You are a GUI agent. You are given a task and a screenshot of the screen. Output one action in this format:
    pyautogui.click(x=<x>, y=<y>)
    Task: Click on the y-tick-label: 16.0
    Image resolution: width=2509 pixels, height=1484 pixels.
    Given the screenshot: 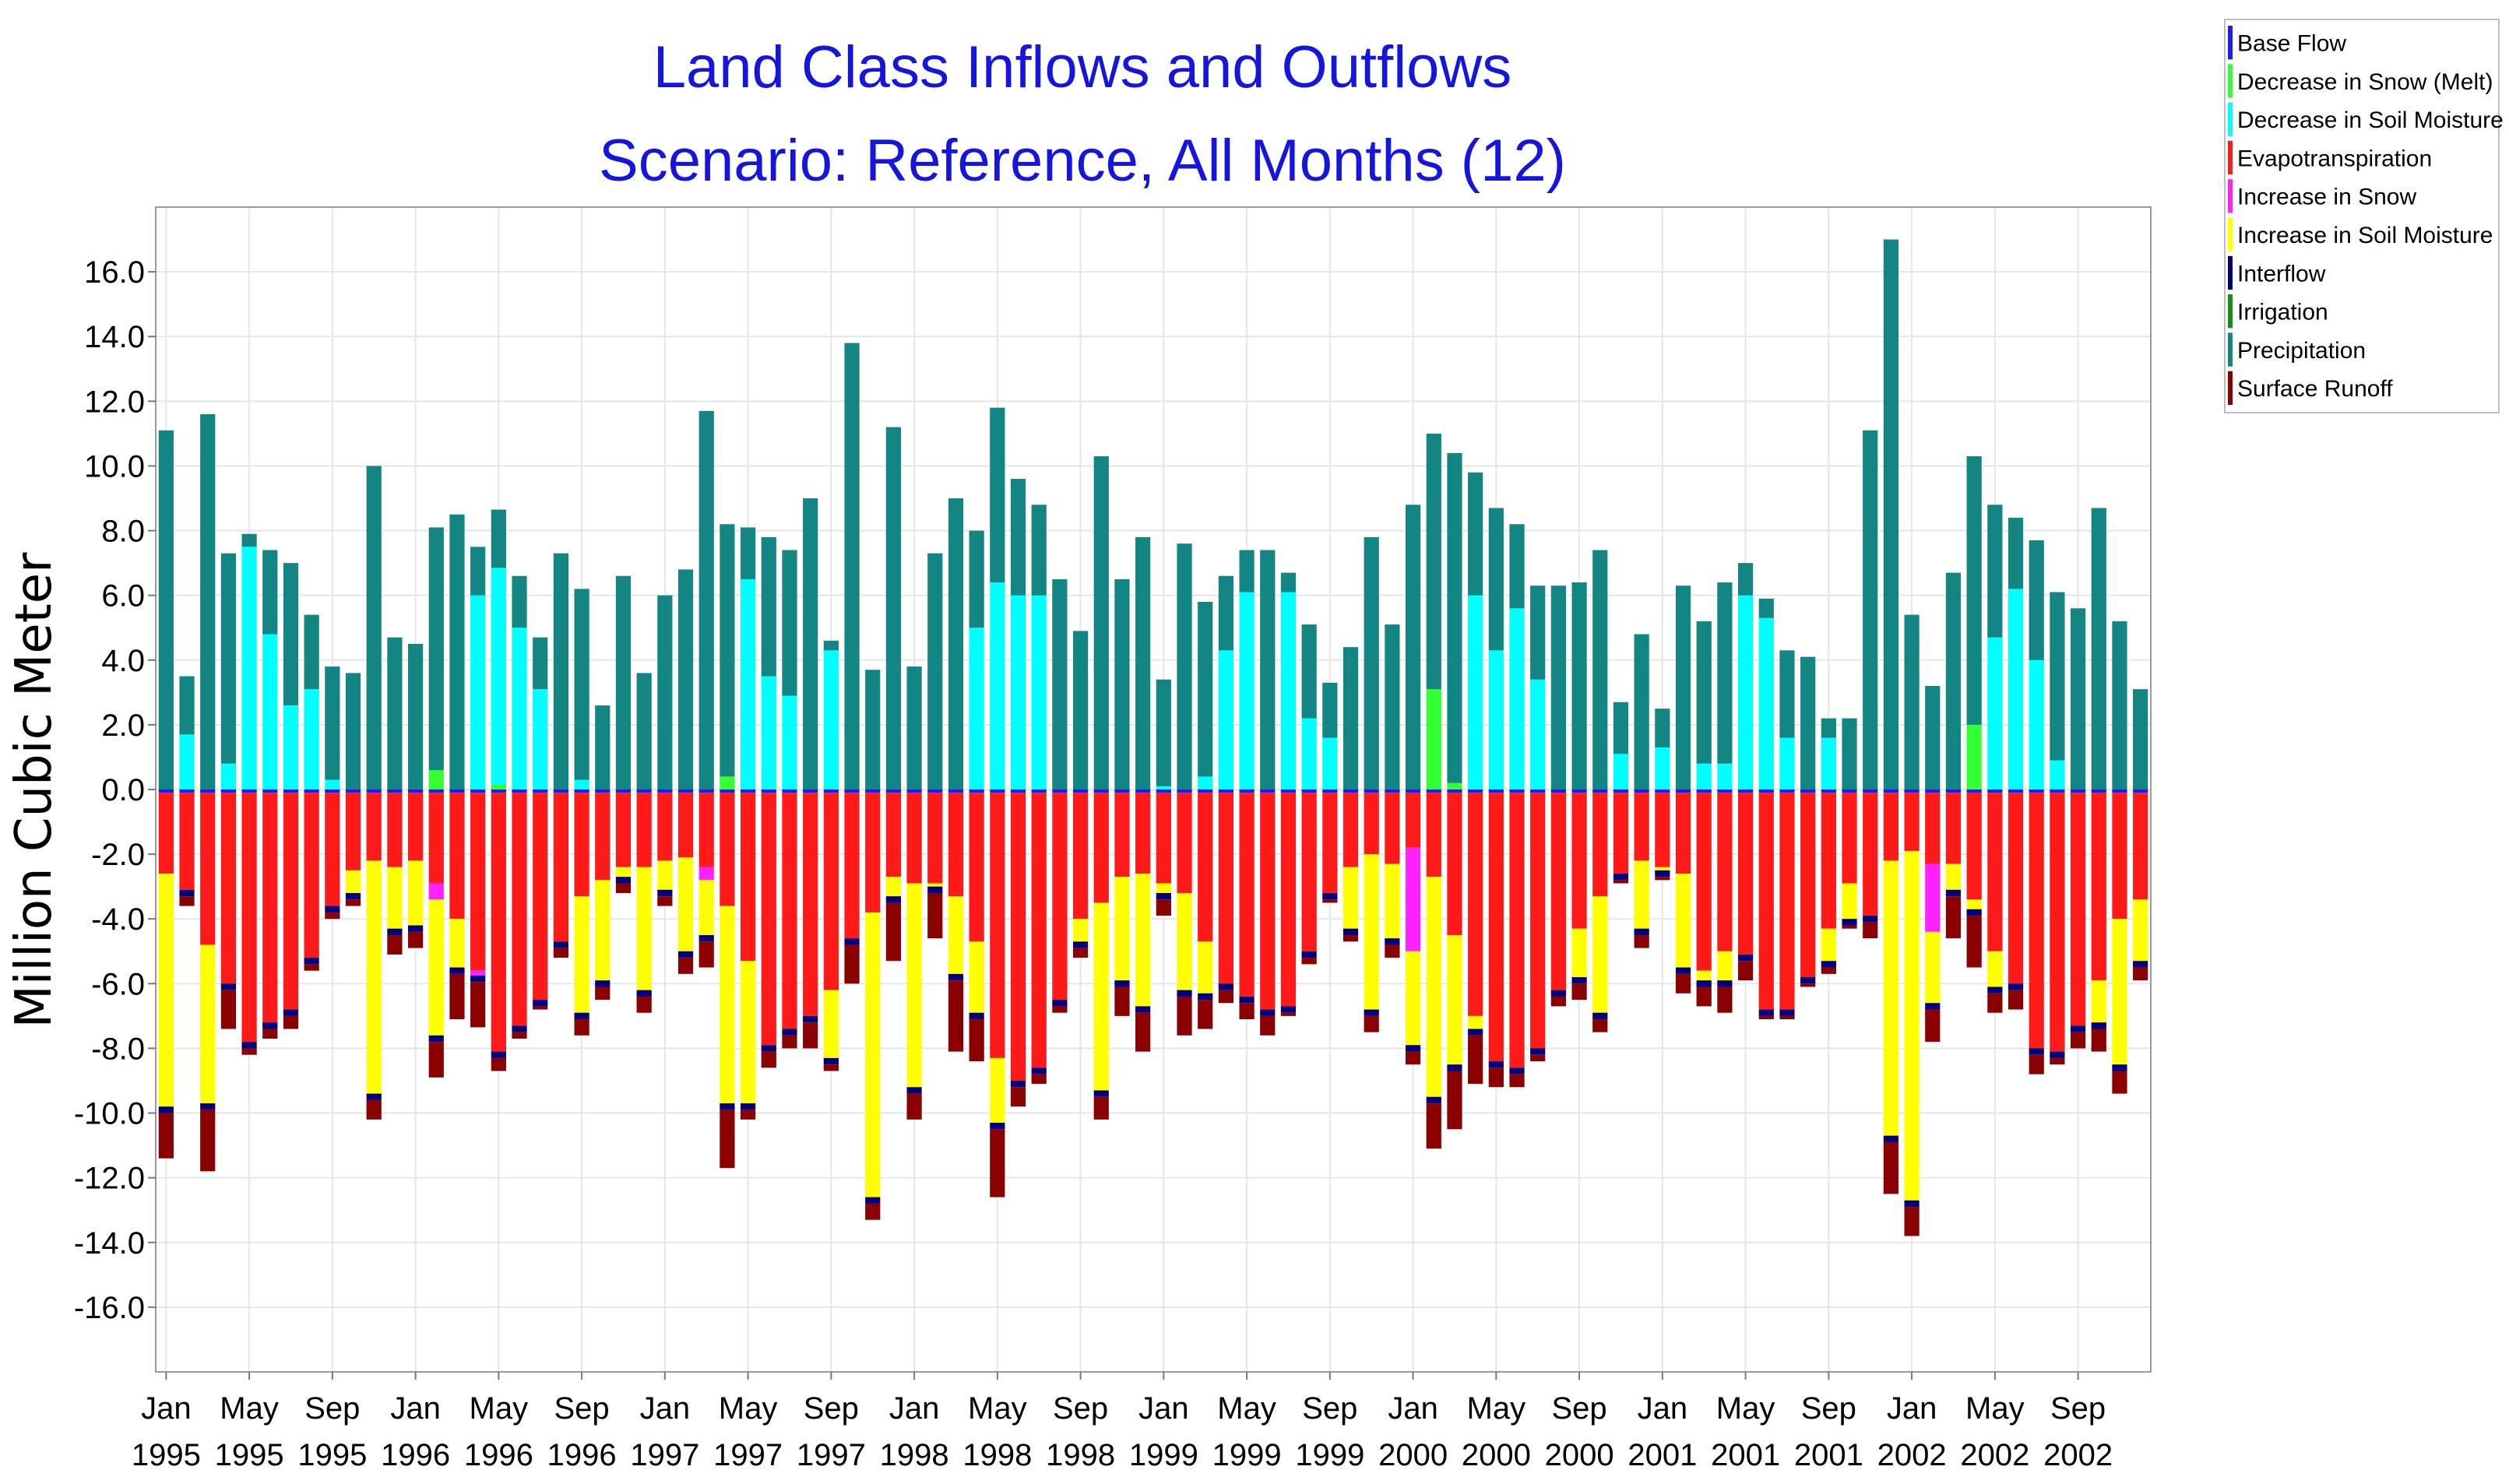 What is the action you would take?
    pyautogui.click(x=114, y=272)
    